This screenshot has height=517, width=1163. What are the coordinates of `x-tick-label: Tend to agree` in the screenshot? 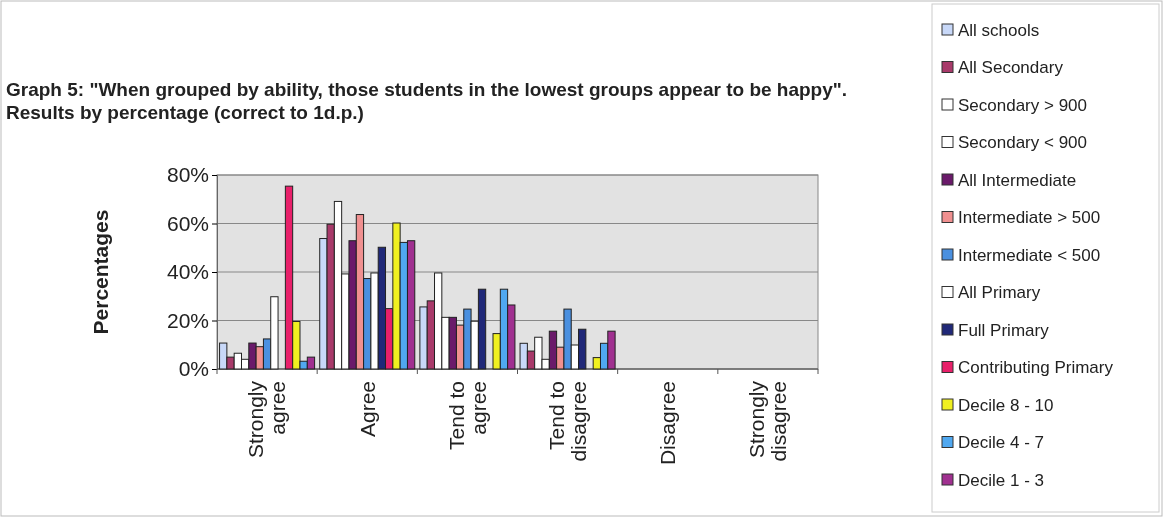 It's located at (467, 415).